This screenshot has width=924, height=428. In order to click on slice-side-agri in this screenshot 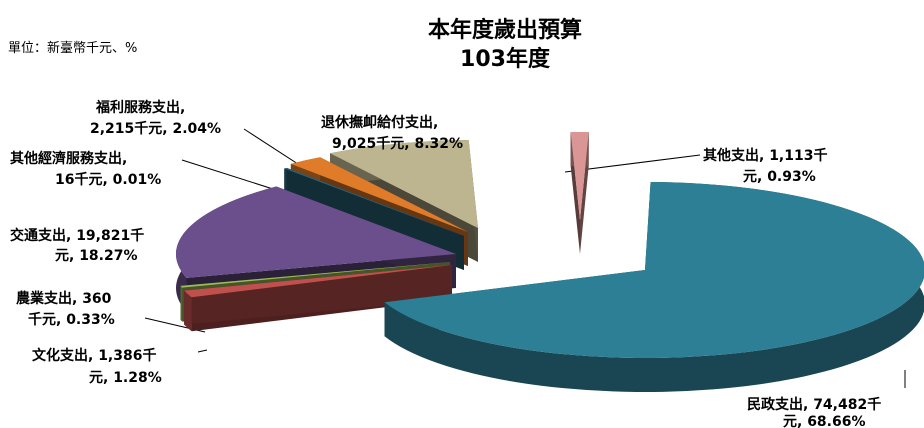, I will do `click(181, 303)`.